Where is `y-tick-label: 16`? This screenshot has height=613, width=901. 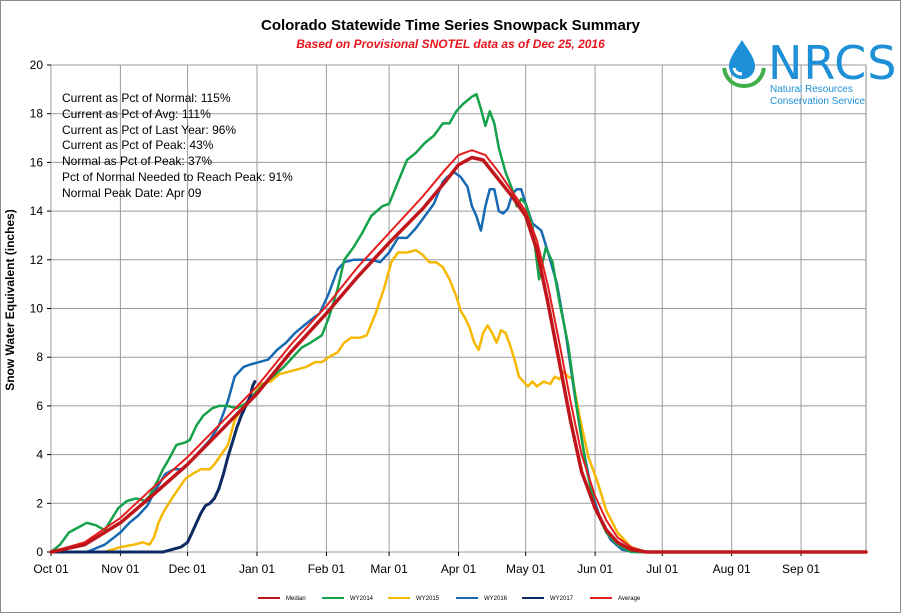 y-tick-label: 16 is located at coordinates (37, 162).